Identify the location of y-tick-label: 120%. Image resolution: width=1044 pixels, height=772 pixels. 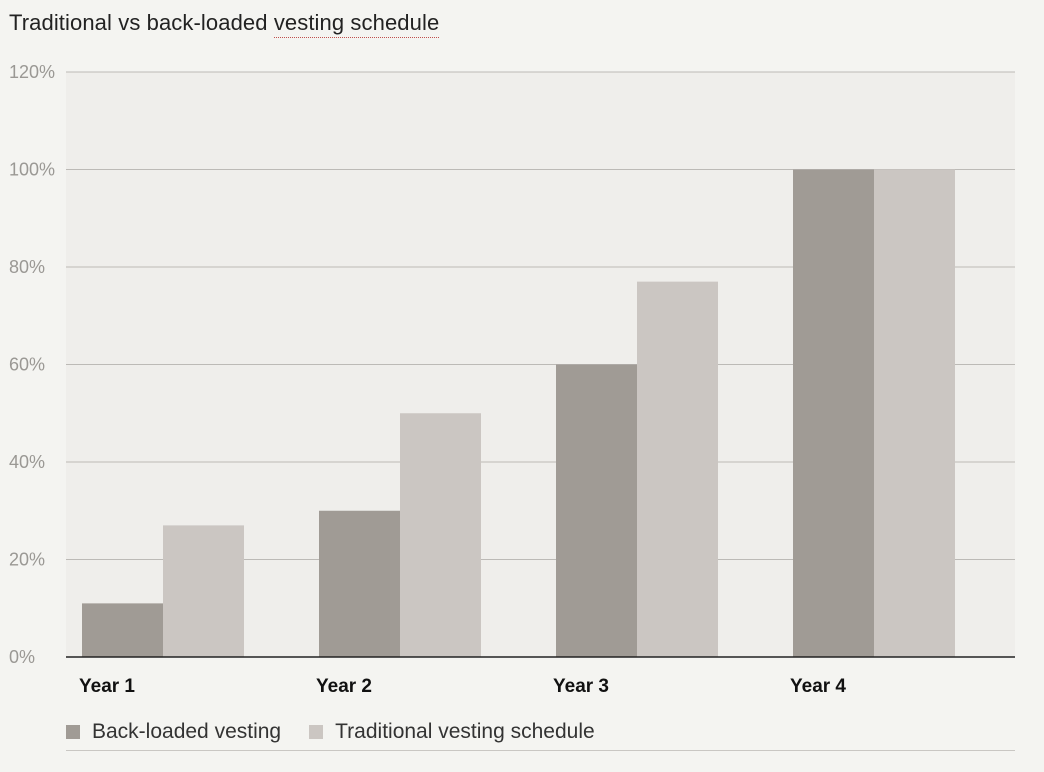
(32, 72).